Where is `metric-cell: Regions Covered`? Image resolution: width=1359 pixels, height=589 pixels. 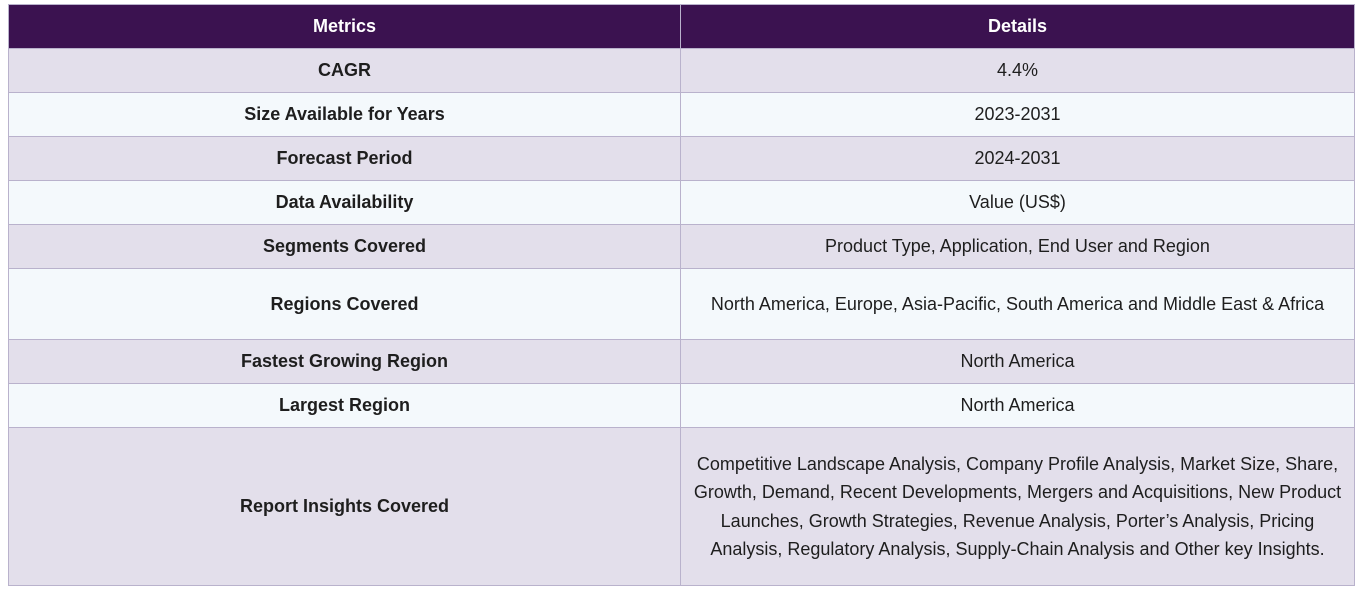
metric-cell: Regions Covered is located at coordinates (344, 304).